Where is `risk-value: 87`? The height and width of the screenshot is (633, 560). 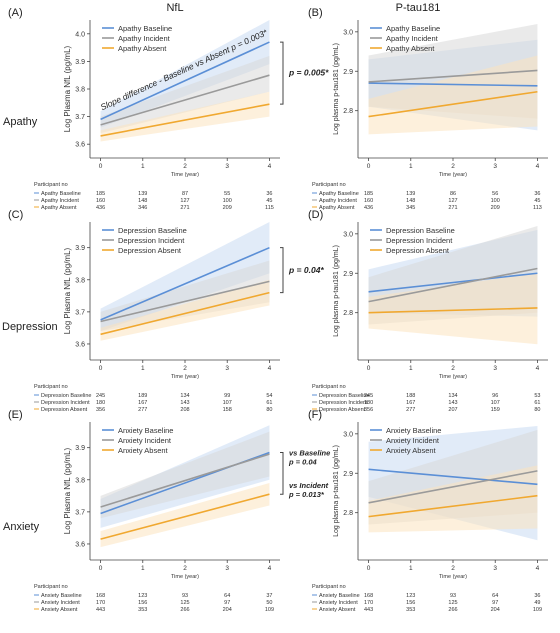 risk-value: 87 is located at coordinates (185, 194).